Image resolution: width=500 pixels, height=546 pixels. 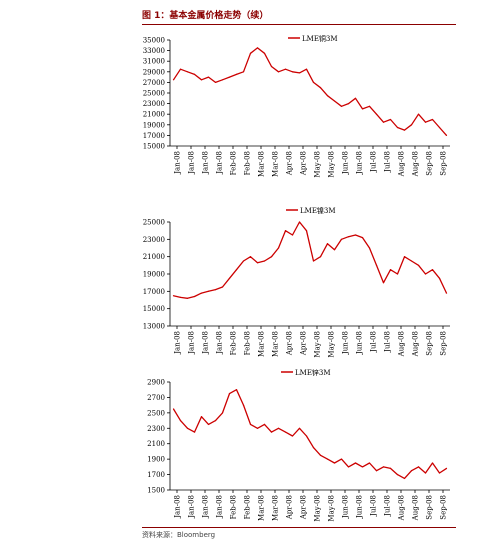 I want to click on y-tick-label: 1700, so click(x=156, y=475).